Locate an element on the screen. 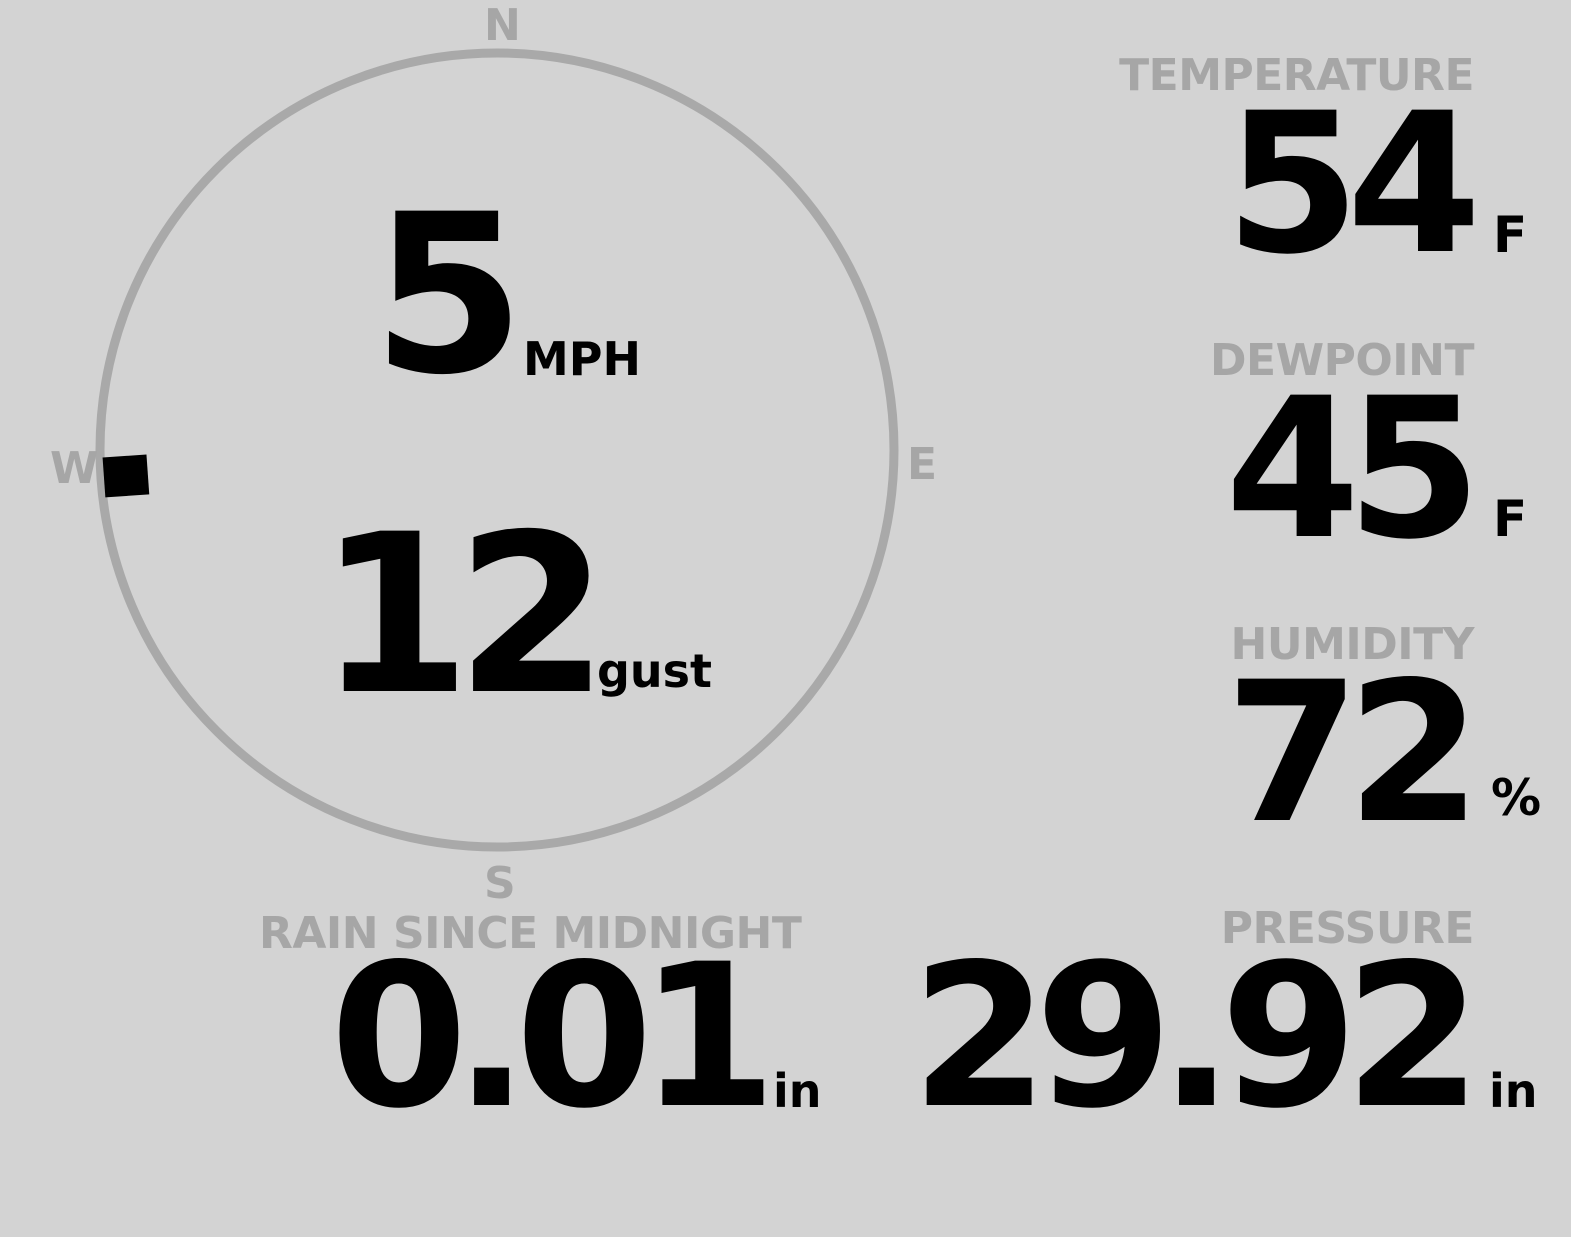 The height and width of the screenshot is (1237, 1571). rain-label: RAIN SINCE MIDNIGHT is located at coordinates (530, 933).